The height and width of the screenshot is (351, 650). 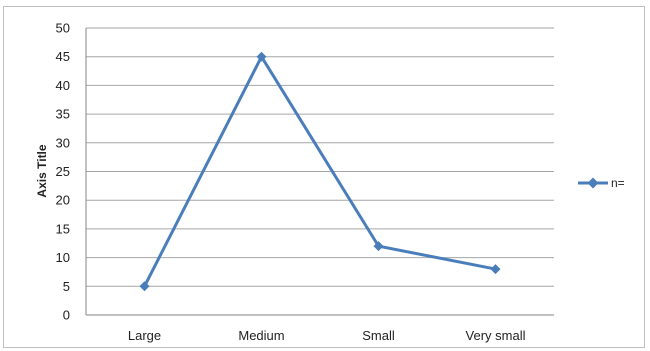 What do you see at coordinates (63, 85) in the screenshot?
I see `y-tick-label: 40` at bounding box center [63, 85].